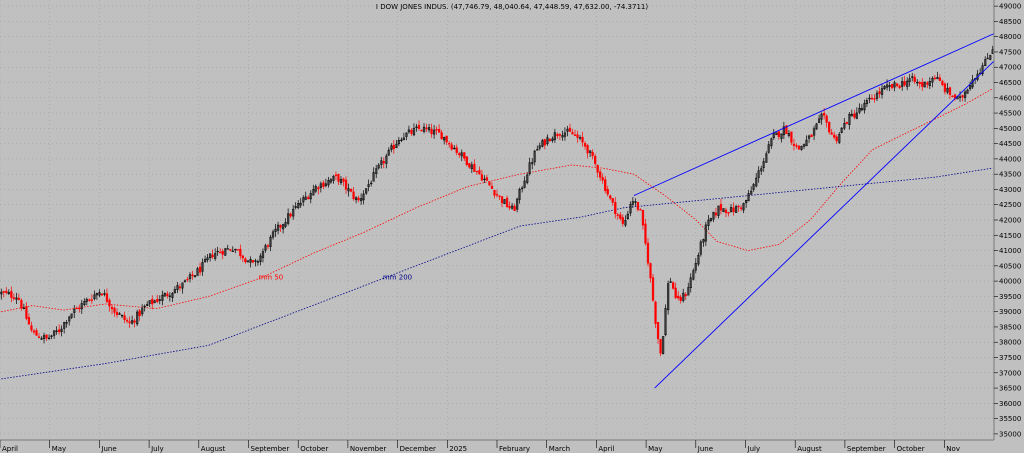 Image resolution: width=1024 pixels, height=453 pixels. Describe the element at coordinates (1010, 297) in the screenshot. I see `y-tick-label: 39500` at that location.